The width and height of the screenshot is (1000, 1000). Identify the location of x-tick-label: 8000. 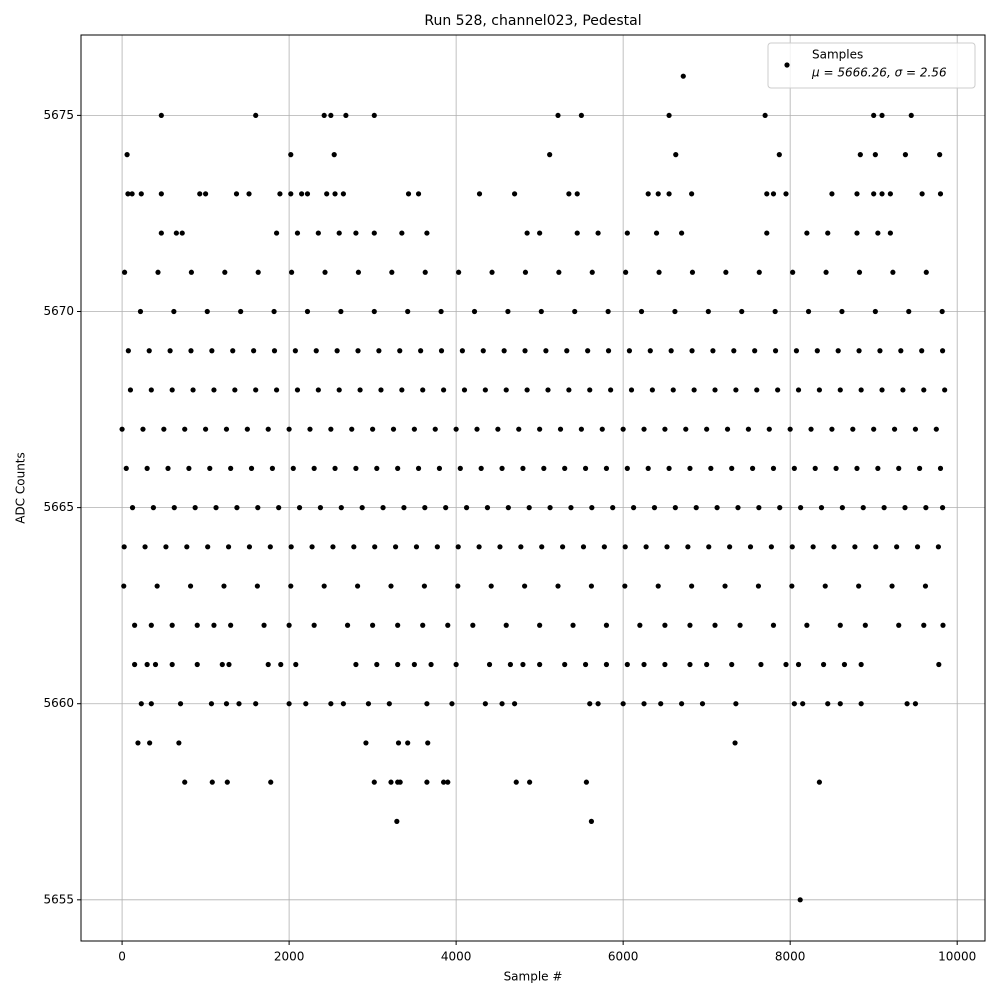
(790, 957).